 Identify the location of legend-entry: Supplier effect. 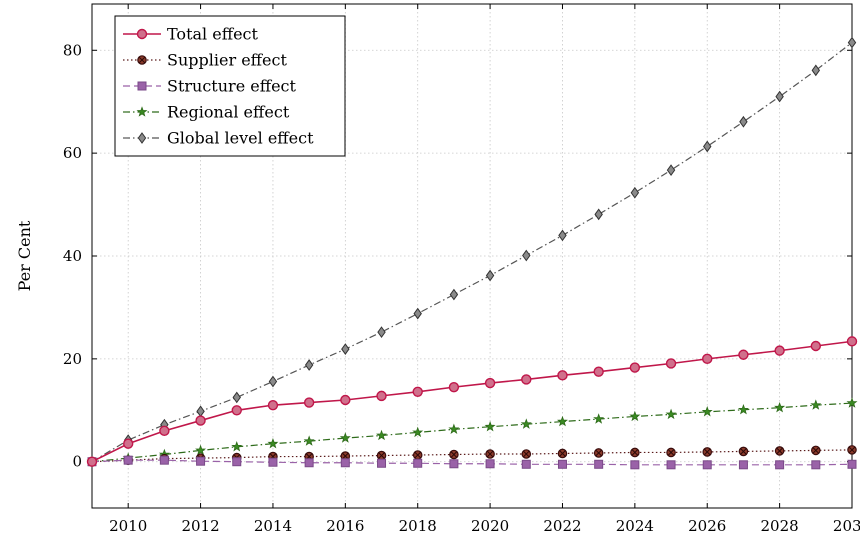
(205, 60).